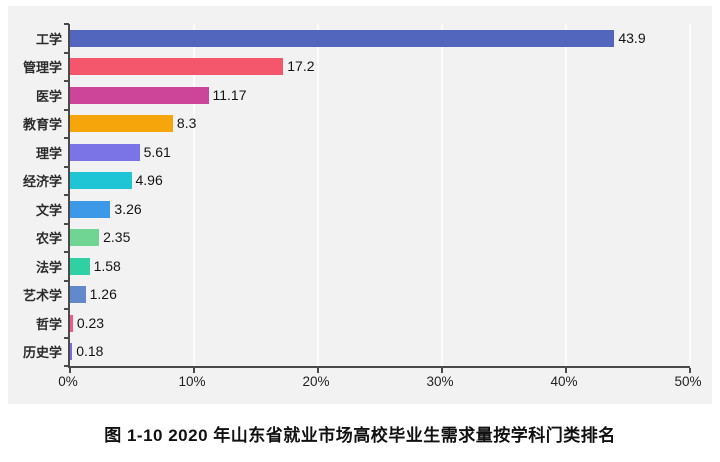 The height and width of the screenshot is (462, 720). What do you see at coordinates (186, 123) in the screenshot?
I see `bar-value-label: 8.3` at bounding box center [186, 123].